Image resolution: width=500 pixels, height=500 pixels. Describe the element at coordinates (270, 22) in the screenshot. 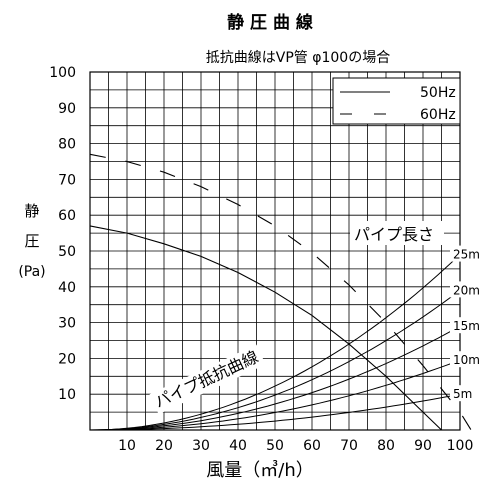

I see `chart-title: 静 圧 曲 線` at that location.